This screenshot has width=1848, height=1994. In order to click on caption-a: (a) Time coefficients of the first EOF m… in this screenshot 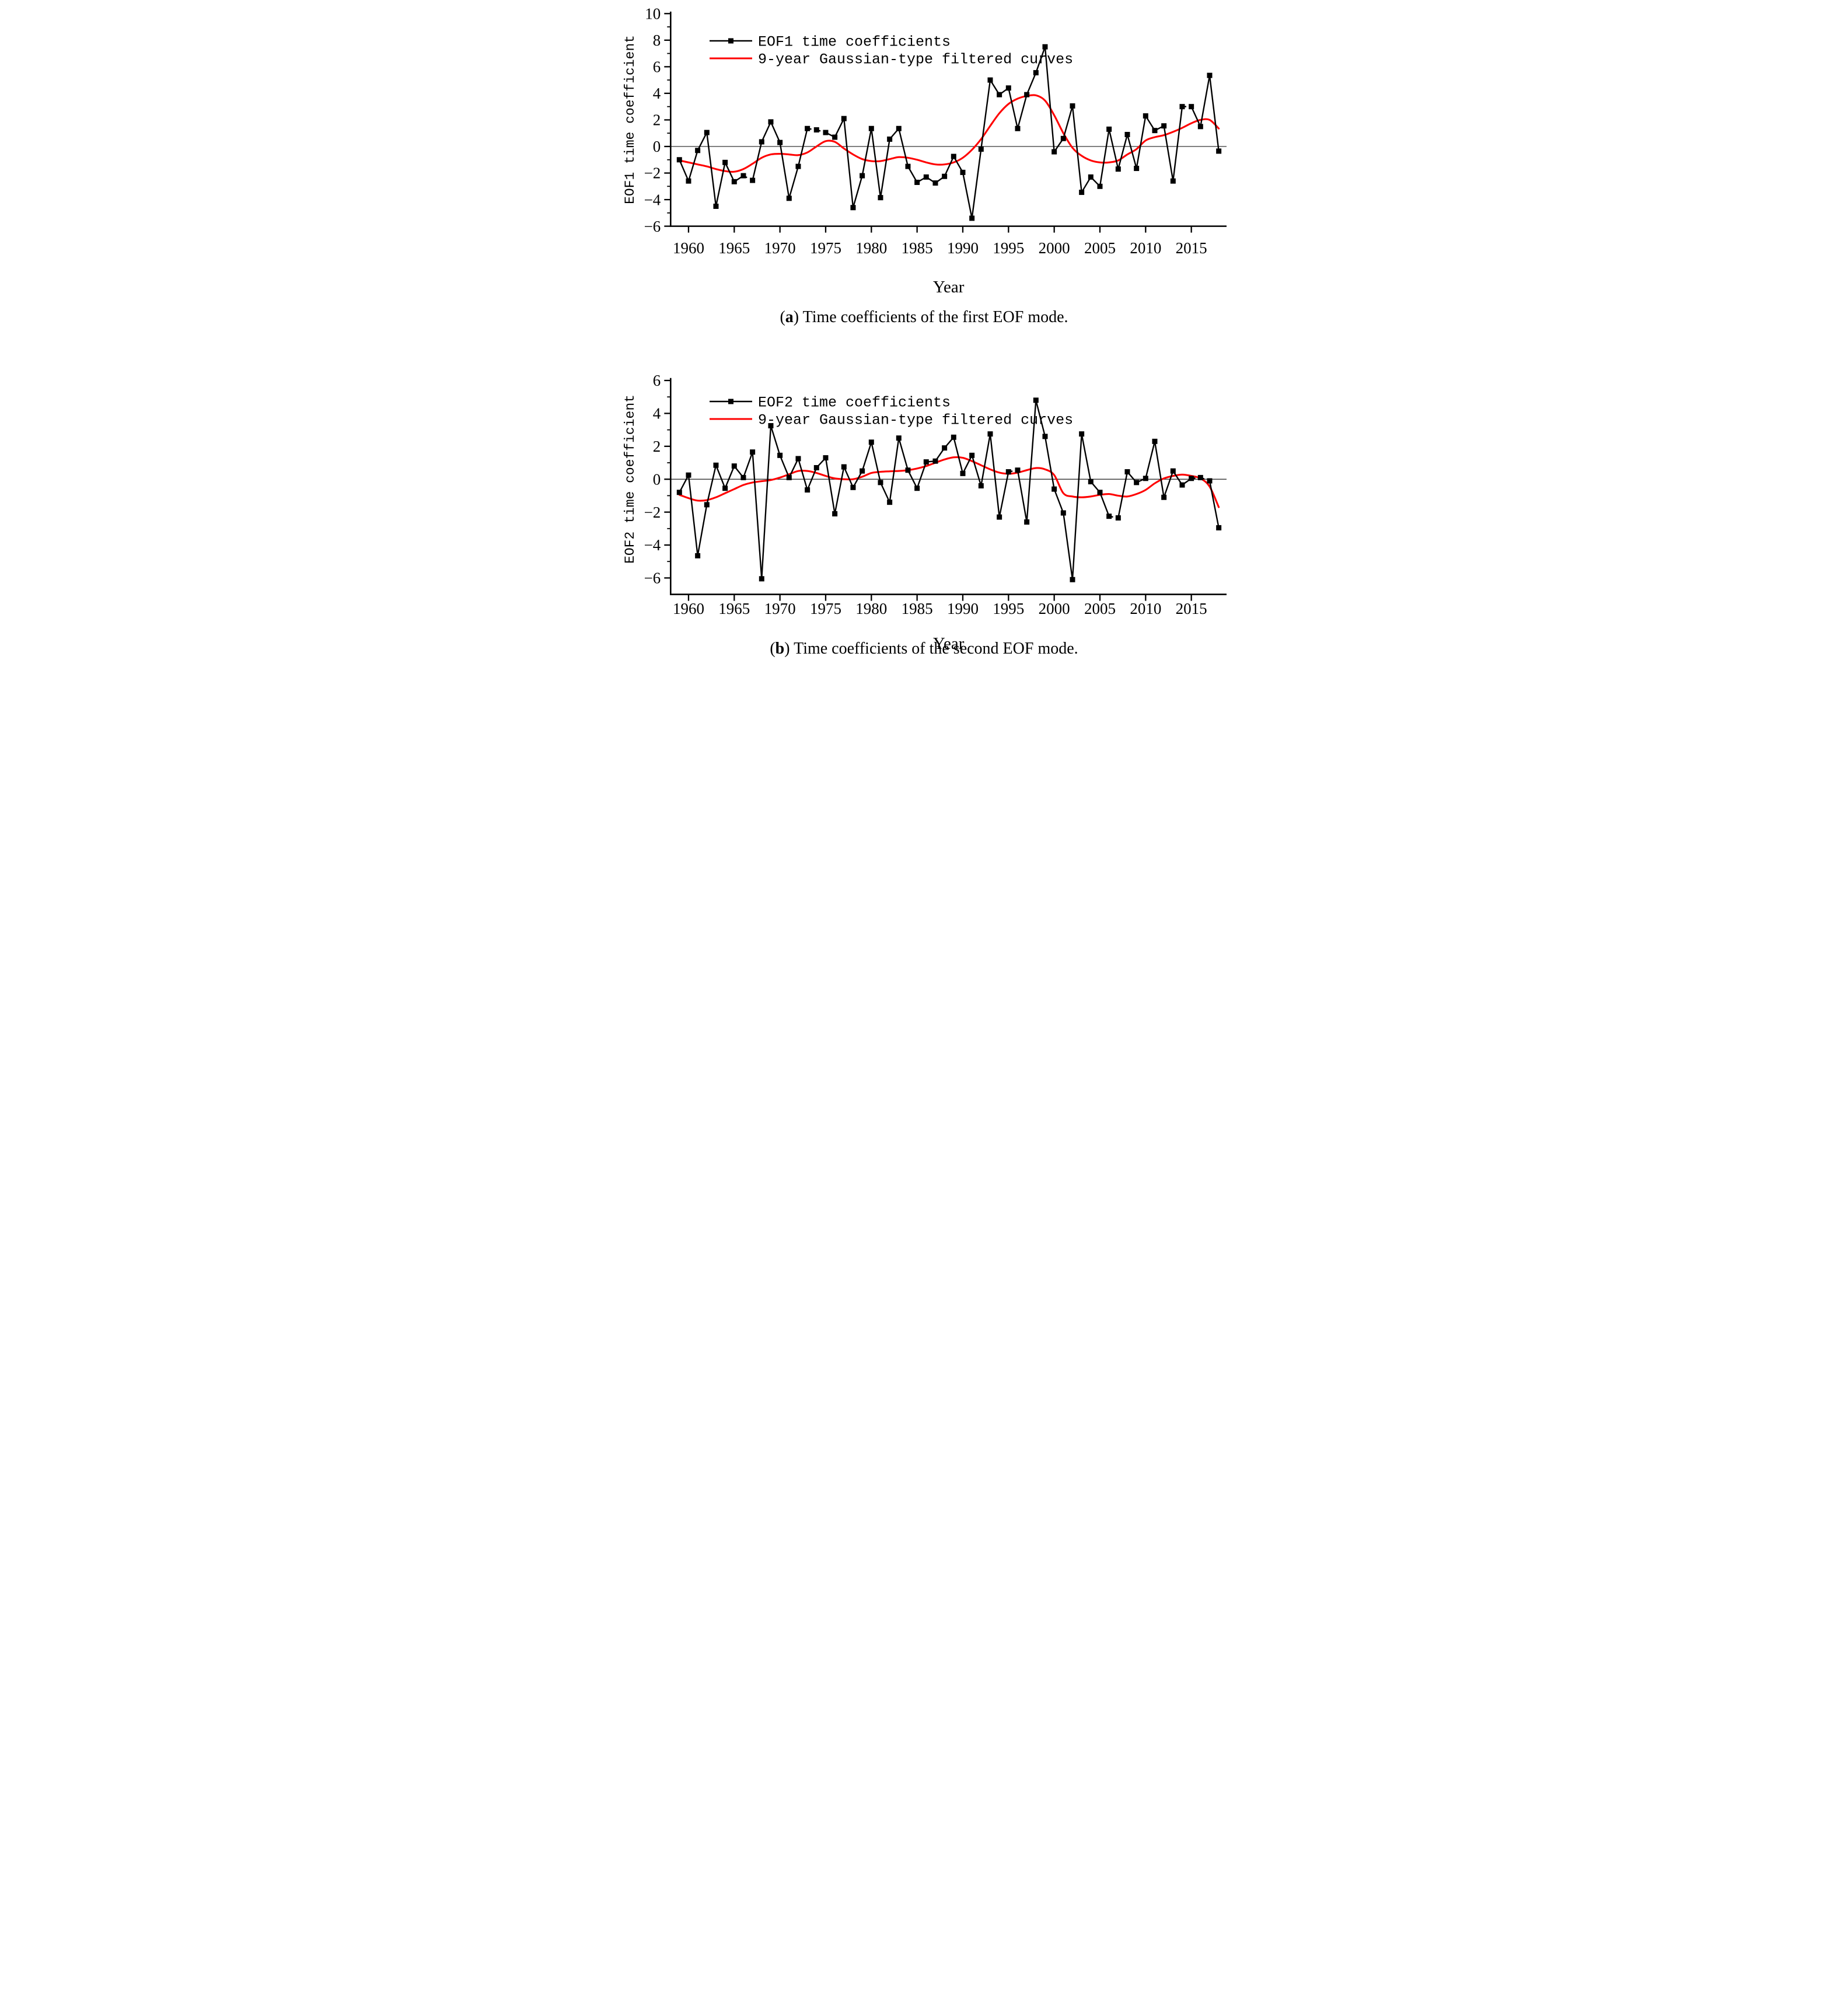, I will do `click(924, 317)`.